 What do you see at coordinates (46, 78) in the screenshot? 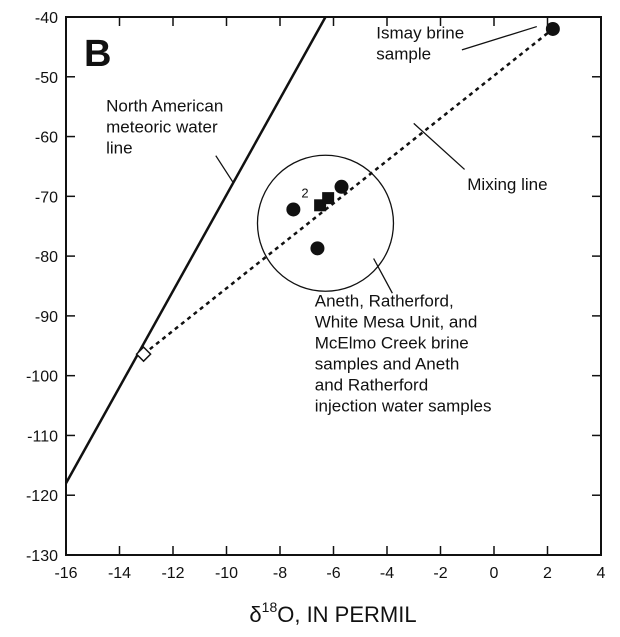
I see `y-tick-label: -50` at bounding box center [46, 78].